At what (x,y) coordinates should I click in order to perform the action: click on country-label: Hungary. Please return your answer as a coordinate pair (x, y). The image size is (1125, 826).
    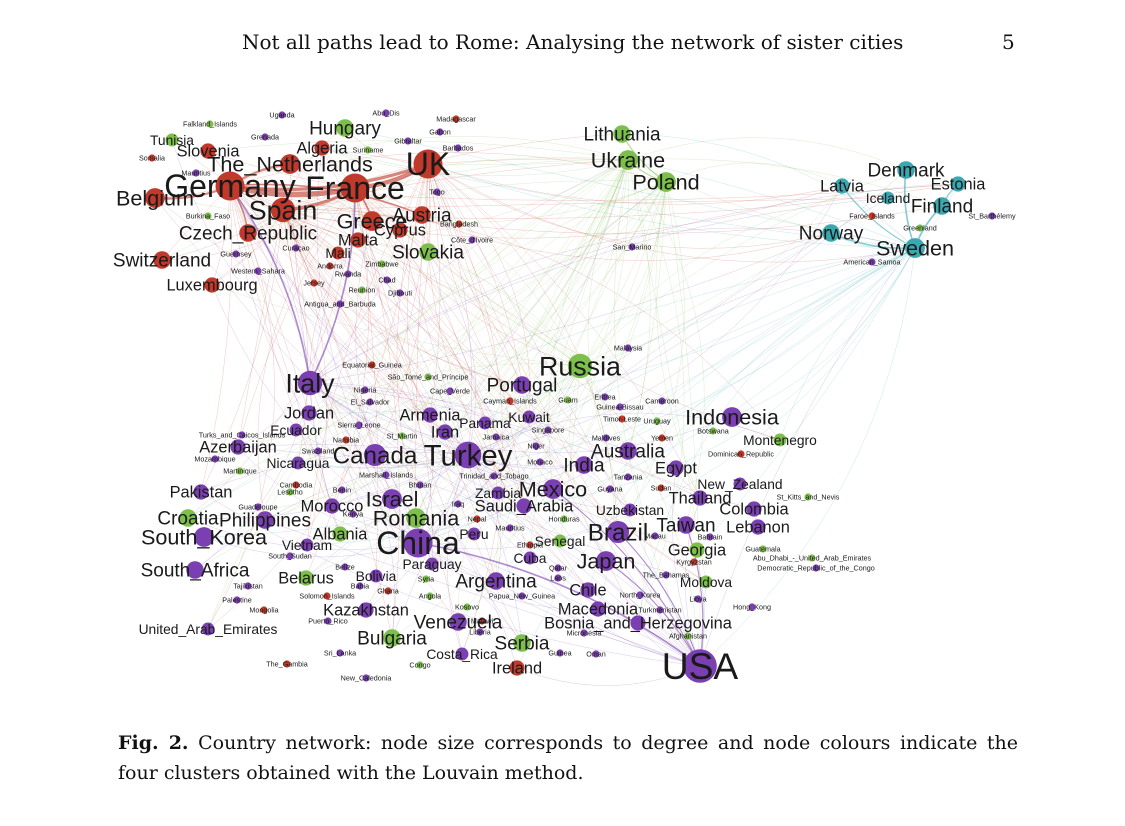
    Looking at the image, I should click on (345, 129).